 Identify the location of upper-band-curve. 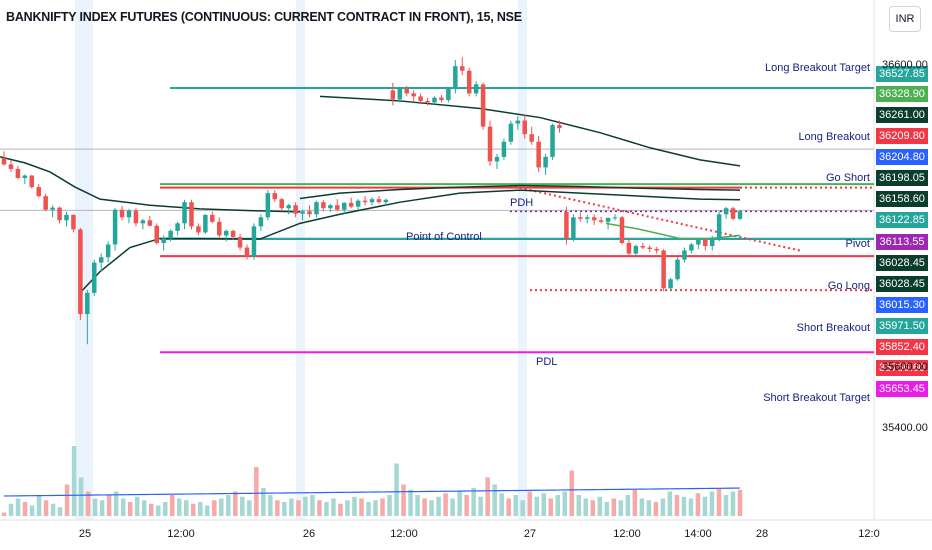
(520, 192).